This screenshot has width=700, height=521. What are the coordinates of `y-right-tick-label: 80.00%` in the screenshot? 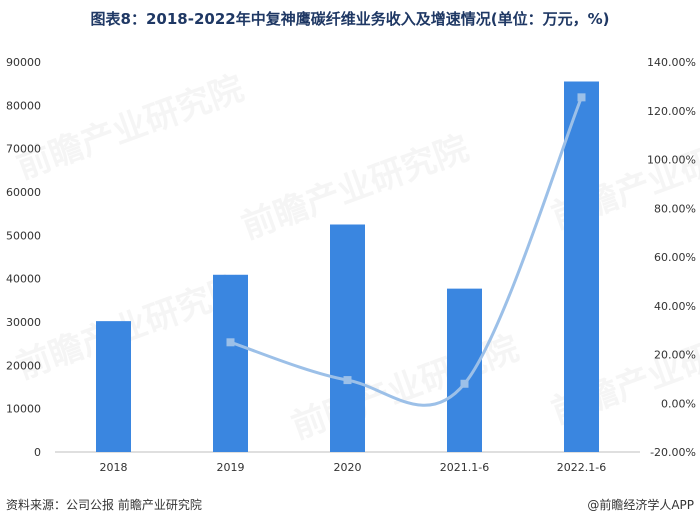 It's located at (675, 208).